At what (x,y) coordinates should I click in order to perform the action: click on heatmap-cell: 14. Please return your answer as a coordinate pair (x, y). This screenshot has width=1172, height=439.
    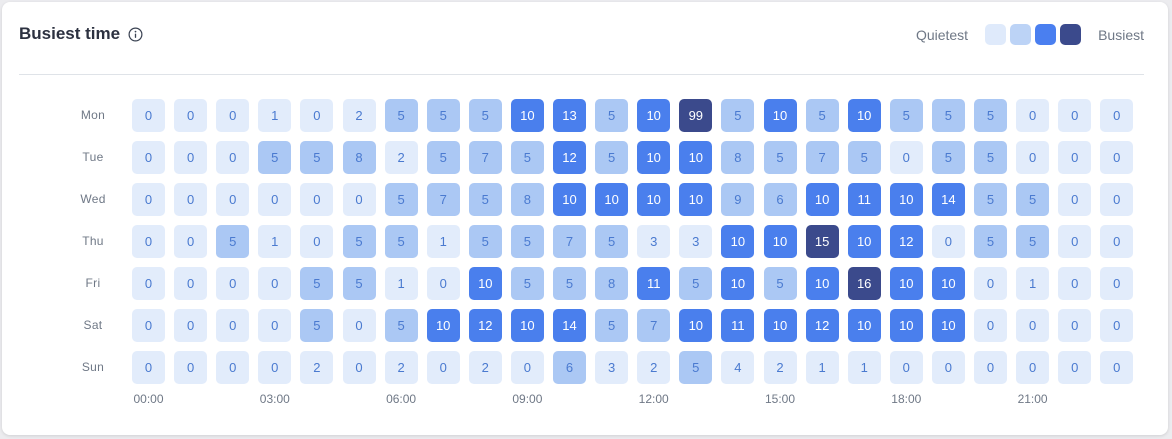
    Looking at the image, I should click on (948, 199).